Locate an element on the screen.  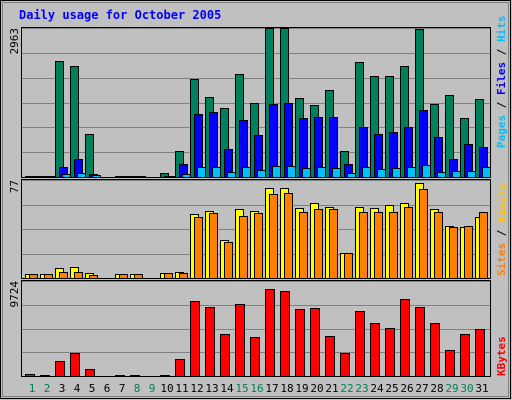
x-tick-label: 17 is located at coordinates (271, 388).